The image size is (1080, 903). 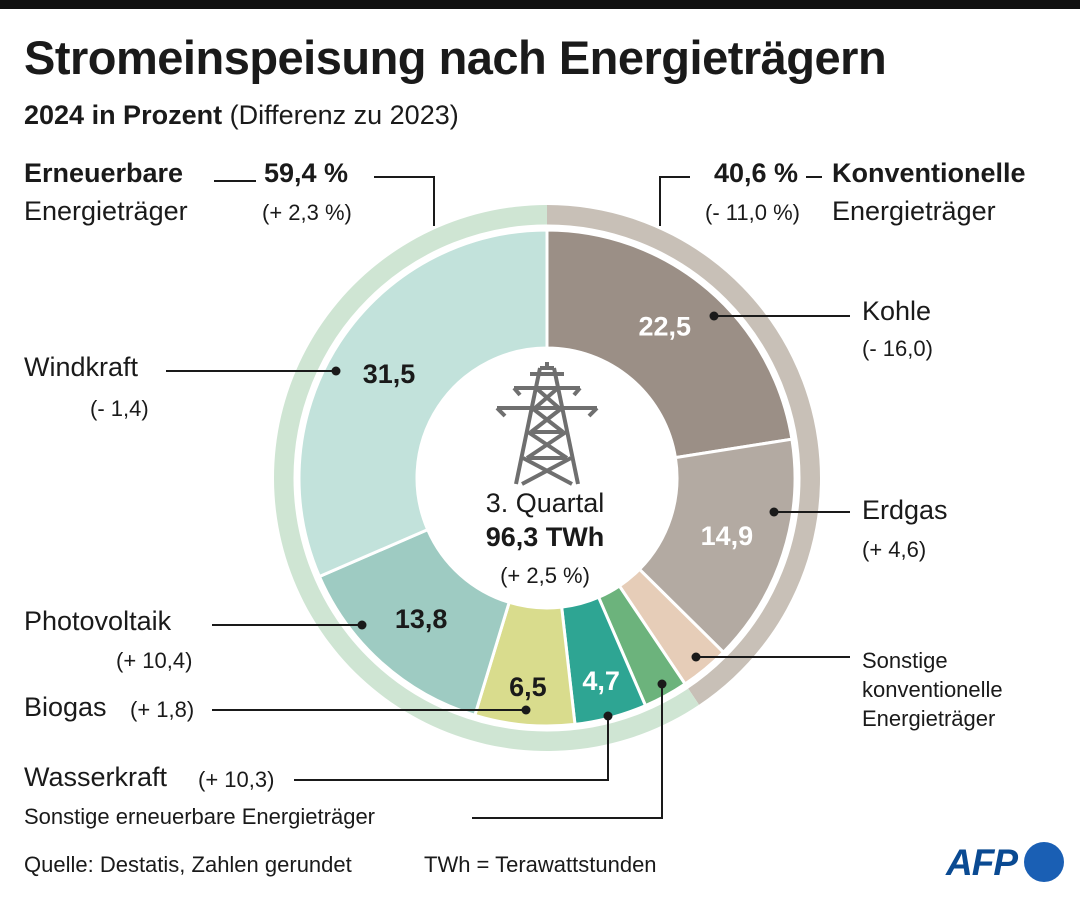 What do you see at coordinates (96, 777) in the screenshot?
I see `label-wasserkraft: Wasserkraft` at bounding box center [96, 777].